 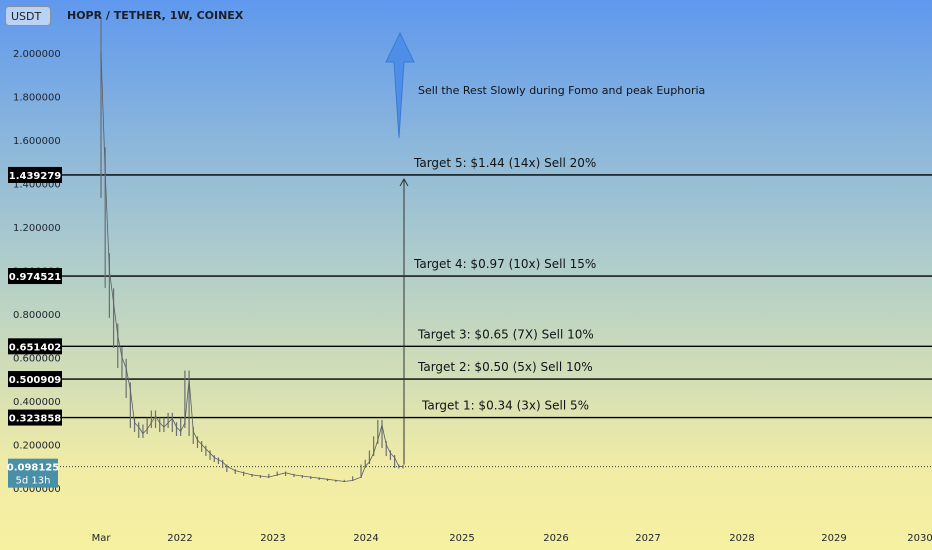 I want to click on chart-title: HOPR / TETHER, 1W, COINEX, so click(x=155, y=15).